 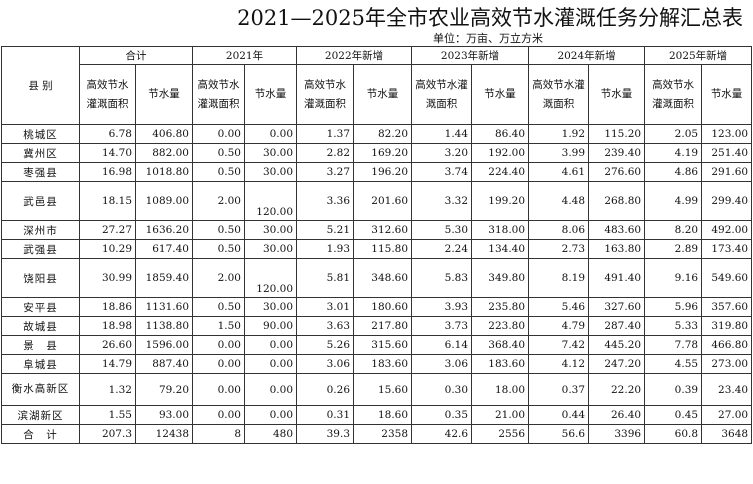 What do you see at coordinates (383, 434) in the screenshot?
I see `water-cell: 2358` at bounding box center [383, 434].